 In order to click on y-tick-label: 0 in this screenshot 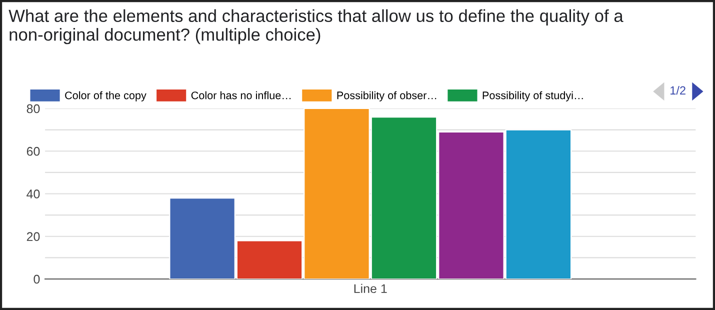, I will do `click(37, 279)`.